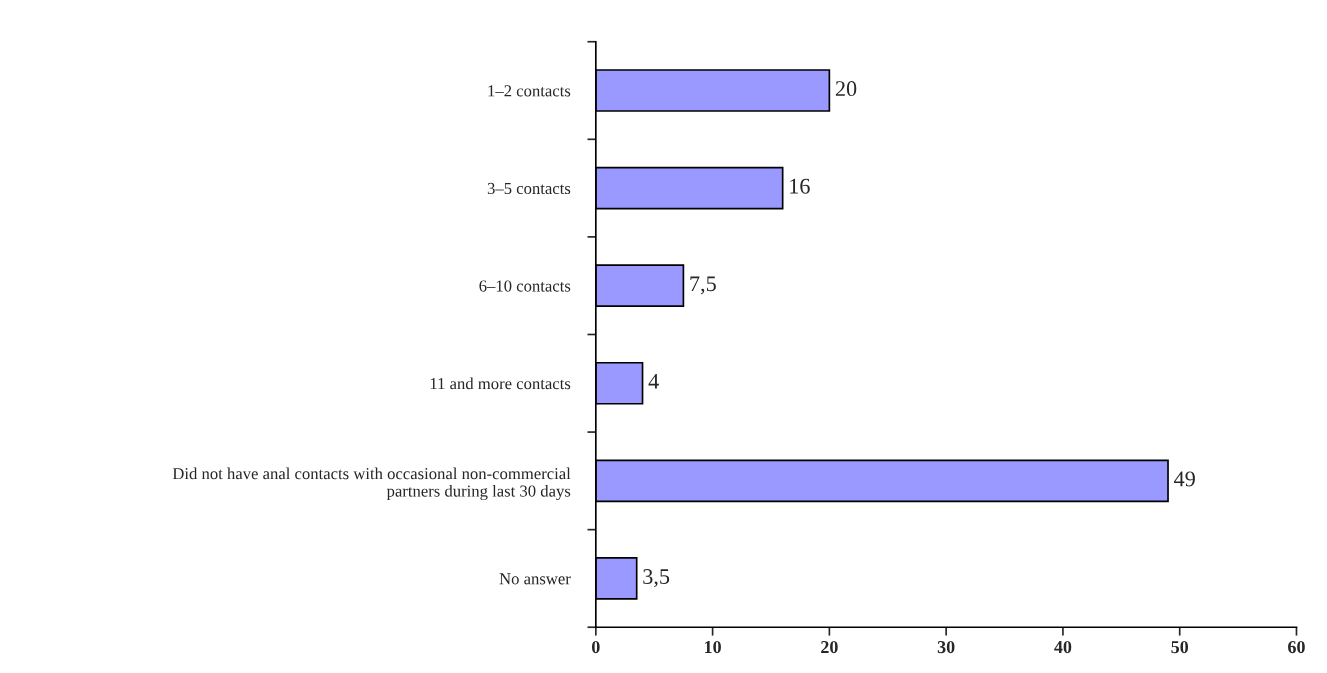 This screenshot has width=1327, height=673. Describe the element at coordinates (1180, 647) in the screenshot. I see `x-tick-label: 50` at that location.